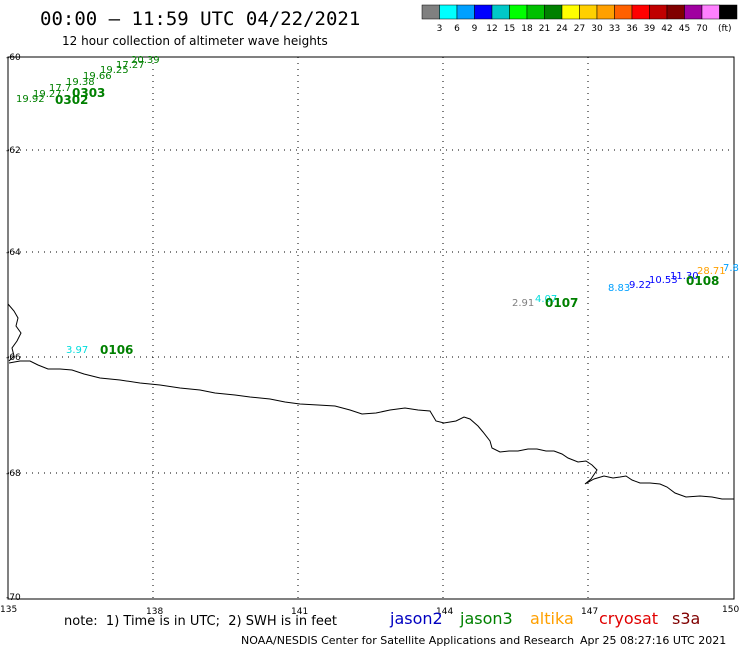  Describe the element at coordinates (562, 29) in the screenshot. I see `legend-tick-label: 24` at that location.